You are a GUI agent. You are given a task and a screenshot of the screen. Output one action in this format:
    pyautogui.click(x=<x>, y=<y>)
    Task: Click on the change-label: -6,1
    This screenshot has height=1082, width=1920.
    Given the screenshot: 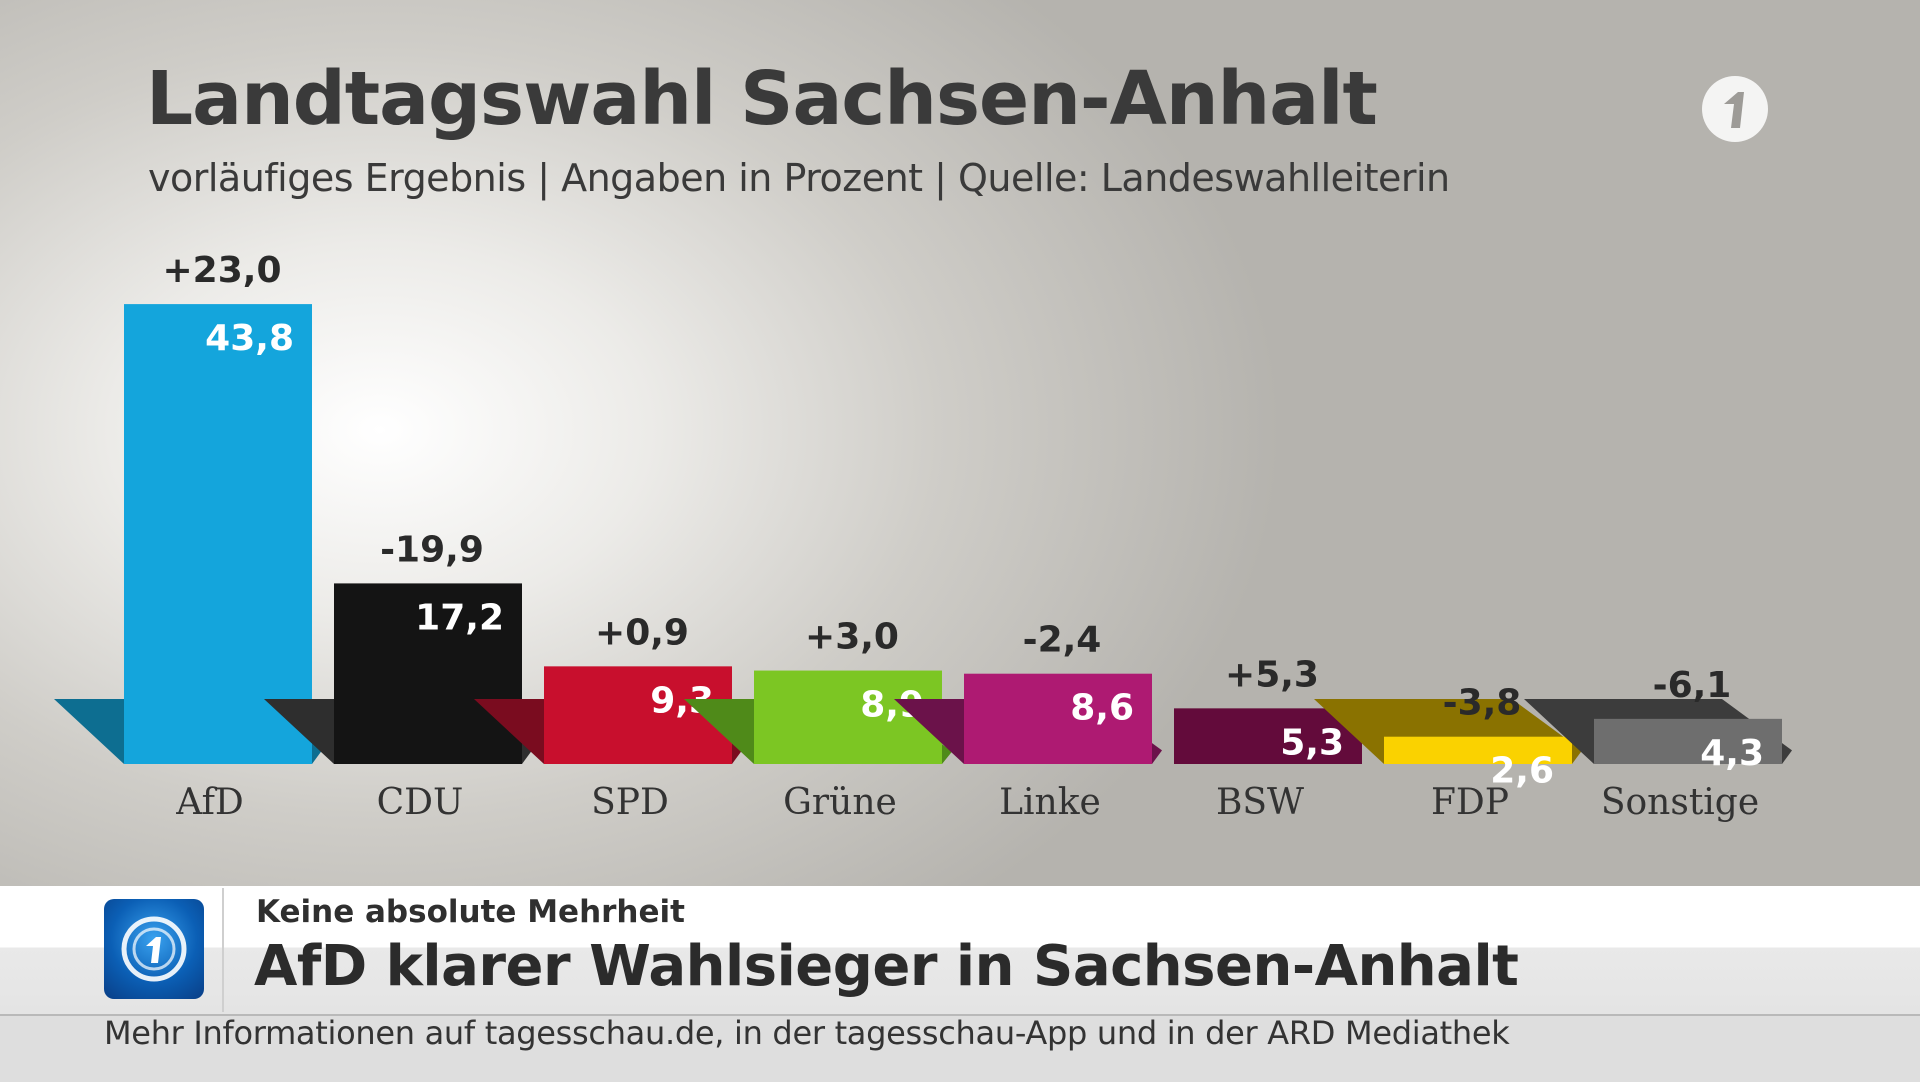 What is the action you would take?
    pyautogui.click(x=1692, y=685)
    